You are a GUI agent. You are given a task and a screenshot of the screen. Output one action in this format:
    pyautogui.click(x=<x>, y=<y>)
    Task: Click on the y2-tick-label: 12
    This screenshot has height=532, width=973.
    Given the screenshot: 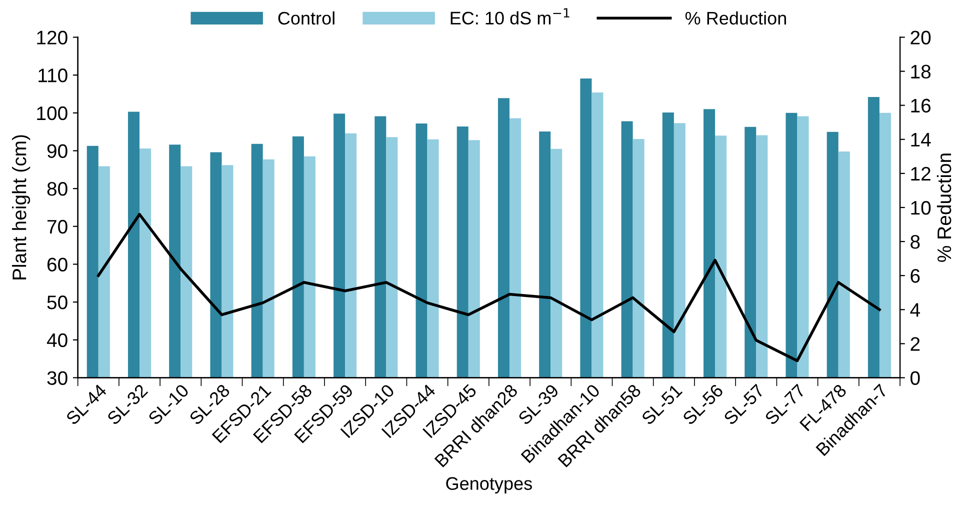 What is the action you would take?
    pyautogui.click(x=920, y=173)
    